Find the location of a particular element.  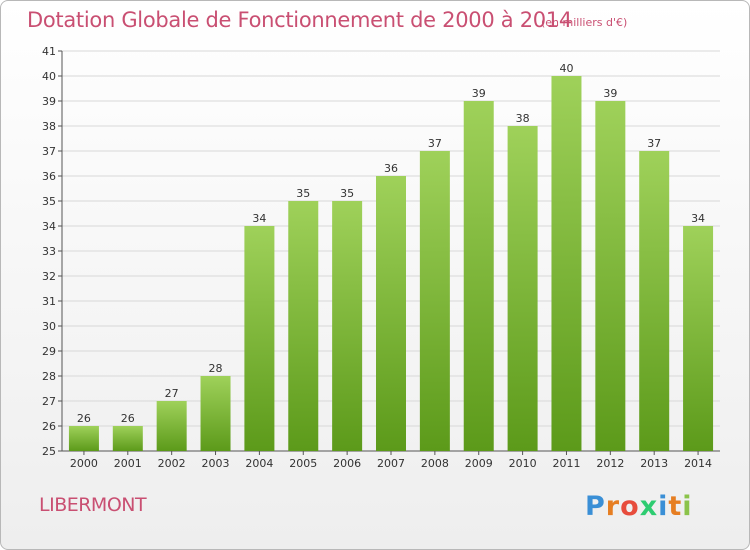

x-tick-label: 2002 is located at coordinates (172, 463).